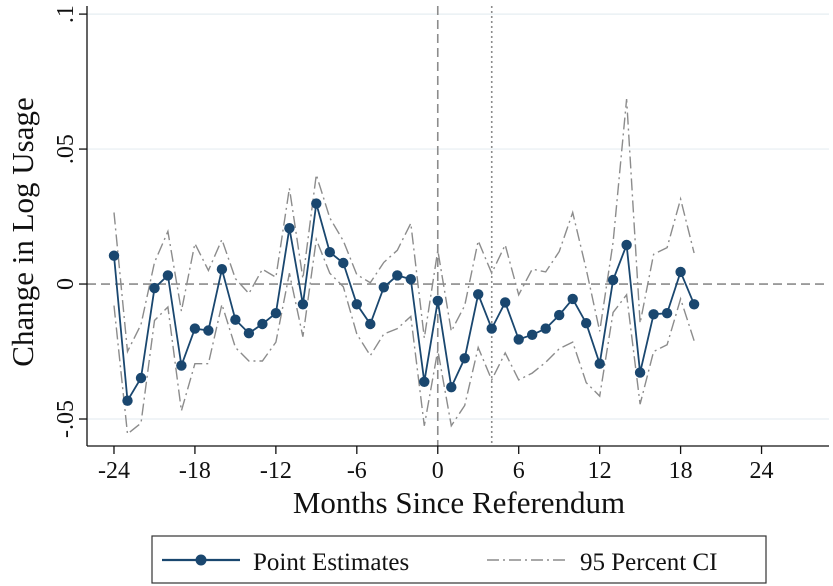 This screenshot has width=833, height=586. Describe the element at coordinates (66, 149) in the screenshot. I see `y-tick-label-2: .05` at that location.